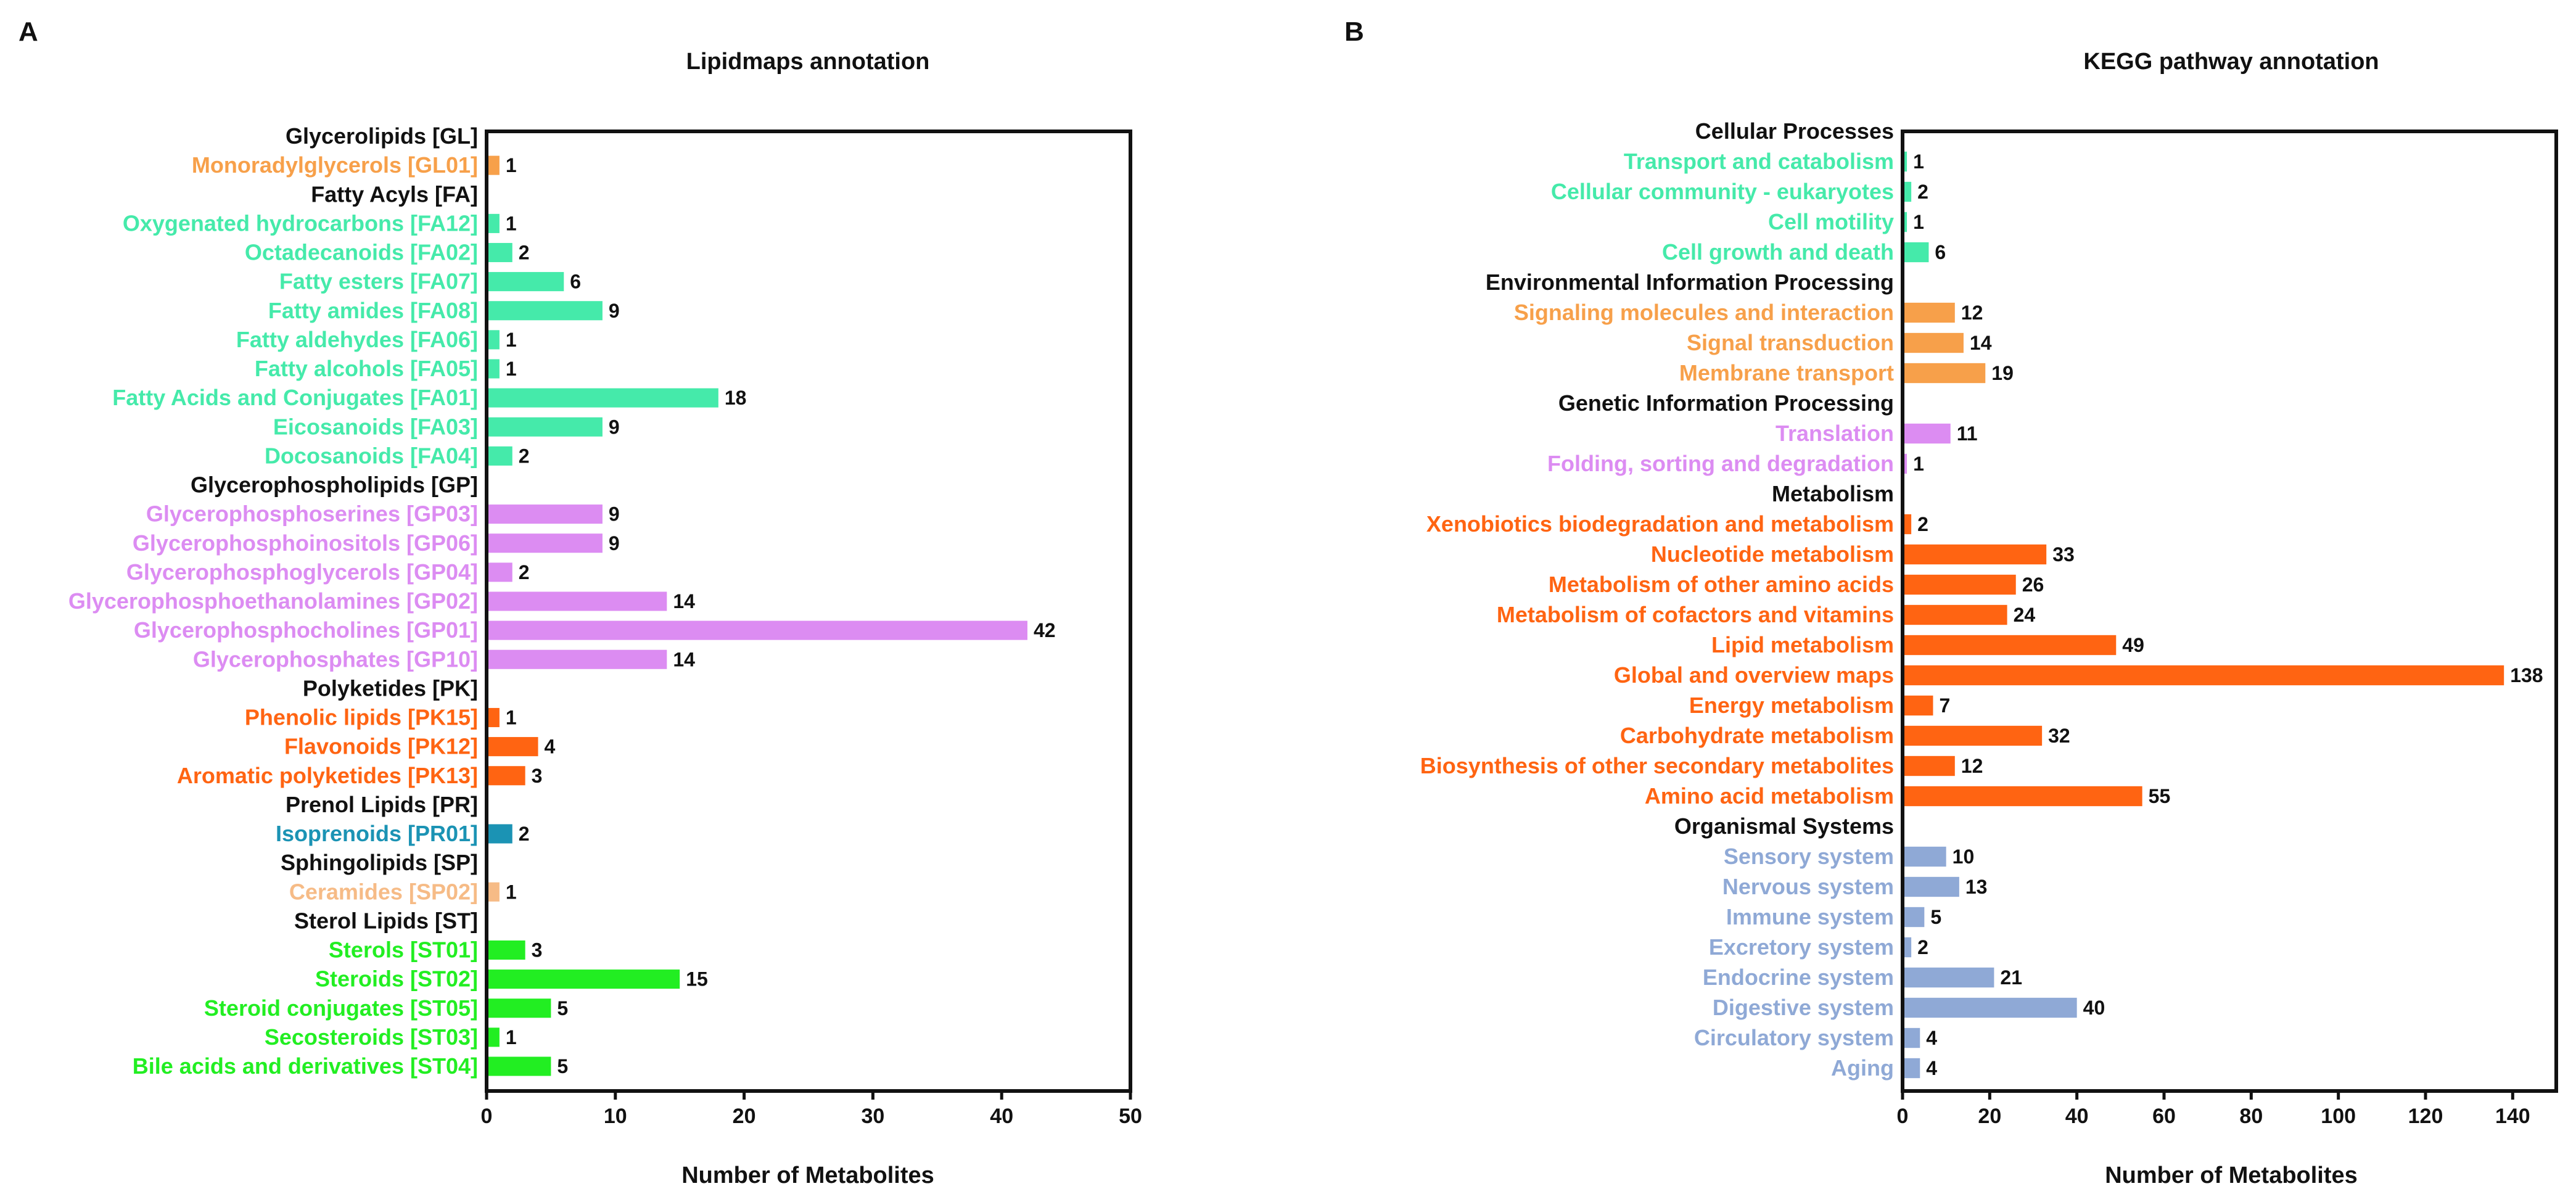 The width and height of the screenshot is (2576, 1202). Describe the element at coordinates (2526, 675) in the screenshot. I see `data-label: 138` at that location.